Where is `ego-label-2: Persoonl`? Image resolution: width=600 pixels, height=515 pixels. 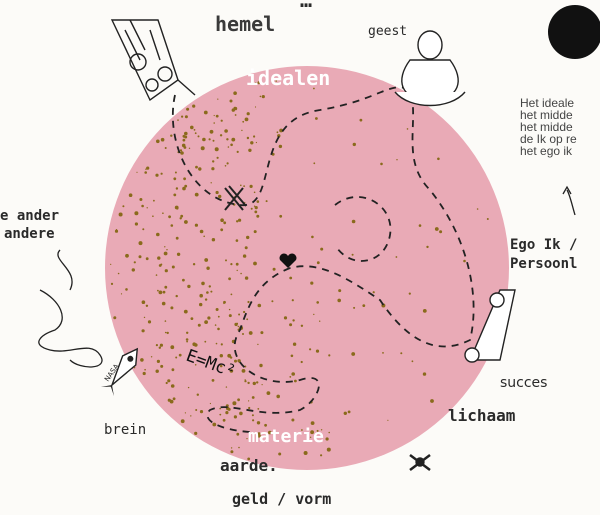 ego-label-2: Persoonl is located at coordinates (544, 264).